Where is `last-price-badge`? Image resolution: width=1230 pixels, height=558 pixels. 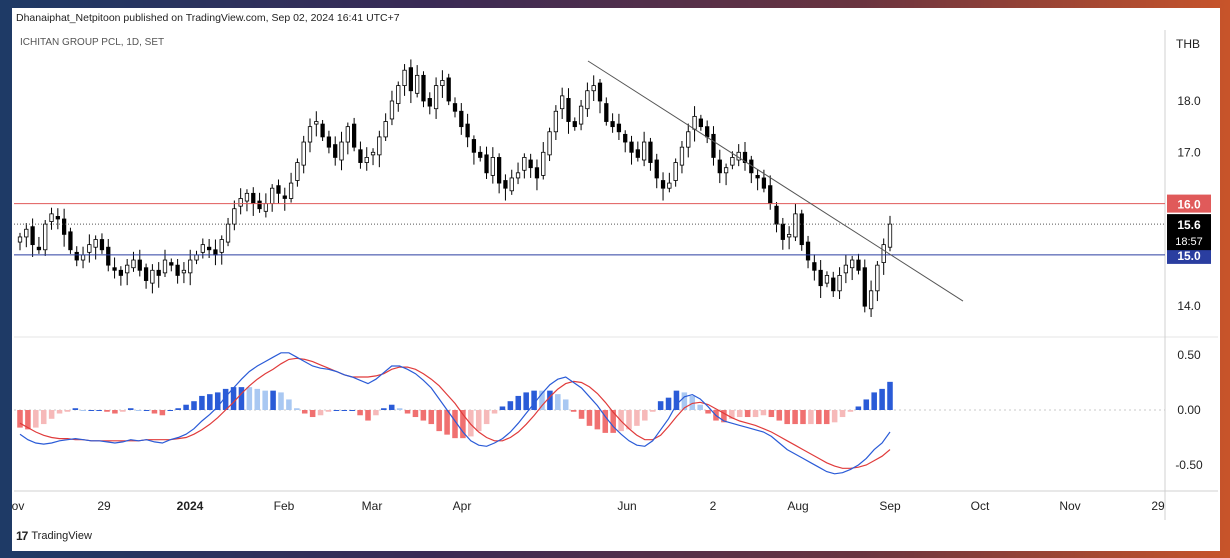
last-price-badge is located at coordinates (1189, 232).